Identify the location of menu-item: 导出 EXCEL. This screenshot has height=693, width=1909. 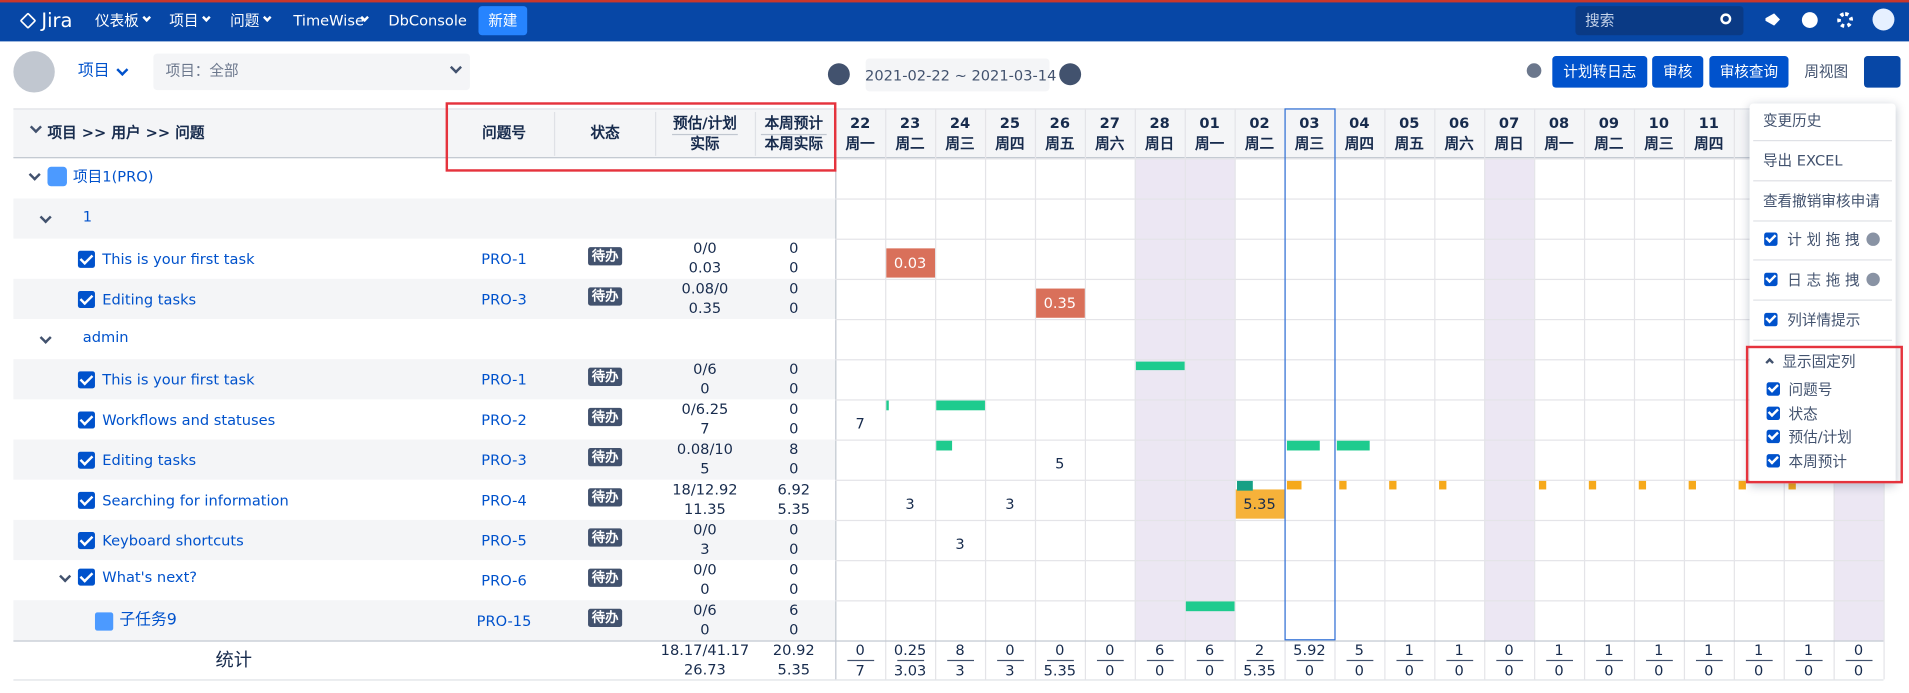
(1802, 161).